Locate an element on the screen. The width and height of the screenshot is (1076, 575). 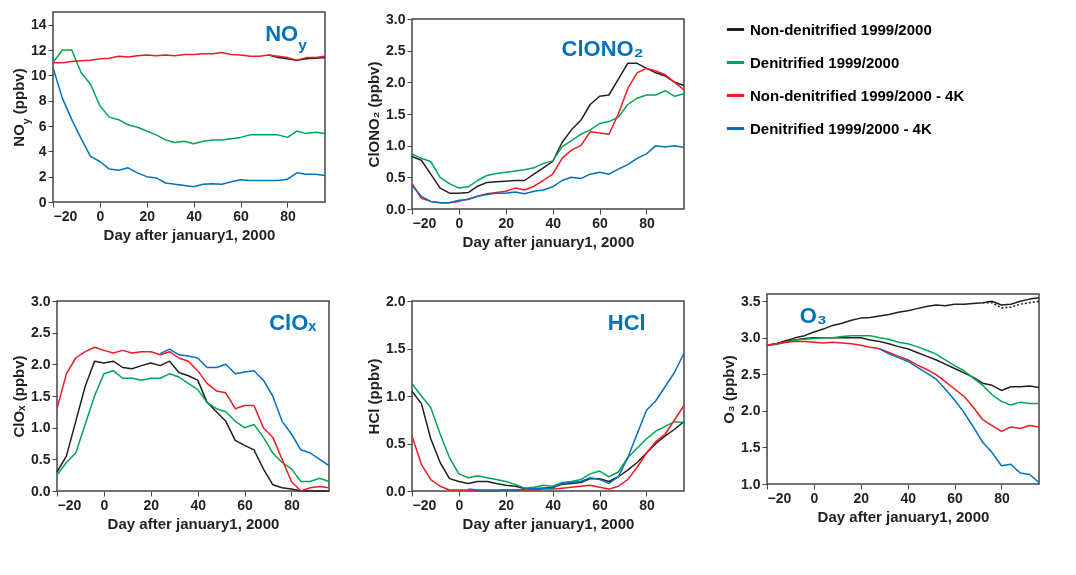
y-tick-label: 14 is located at coordinates (38, 24).